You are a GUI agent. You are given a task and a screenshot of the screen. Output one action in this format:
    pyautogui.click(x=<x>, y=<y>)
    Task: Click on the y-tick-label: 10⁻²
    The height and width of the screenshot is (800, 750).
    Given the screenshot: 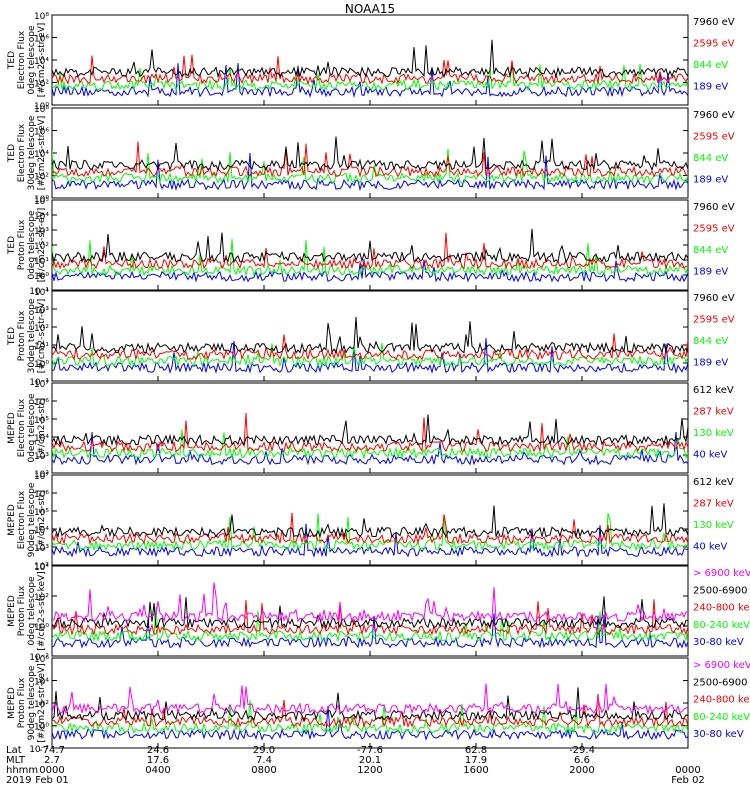 What is the action you would take?
    pyautogui.click(x=39, y=658)
    